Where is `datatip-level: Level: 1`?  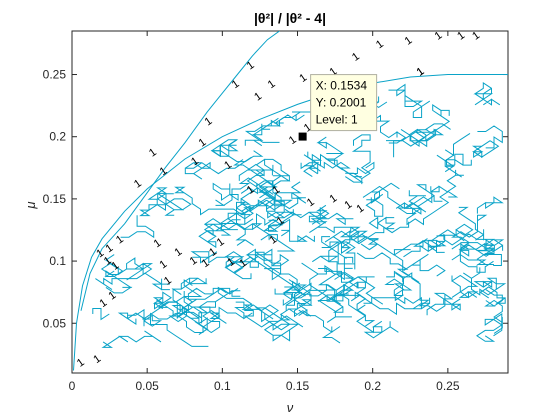 datatip-level: Level: 1 is located at coordinates (337, 120).